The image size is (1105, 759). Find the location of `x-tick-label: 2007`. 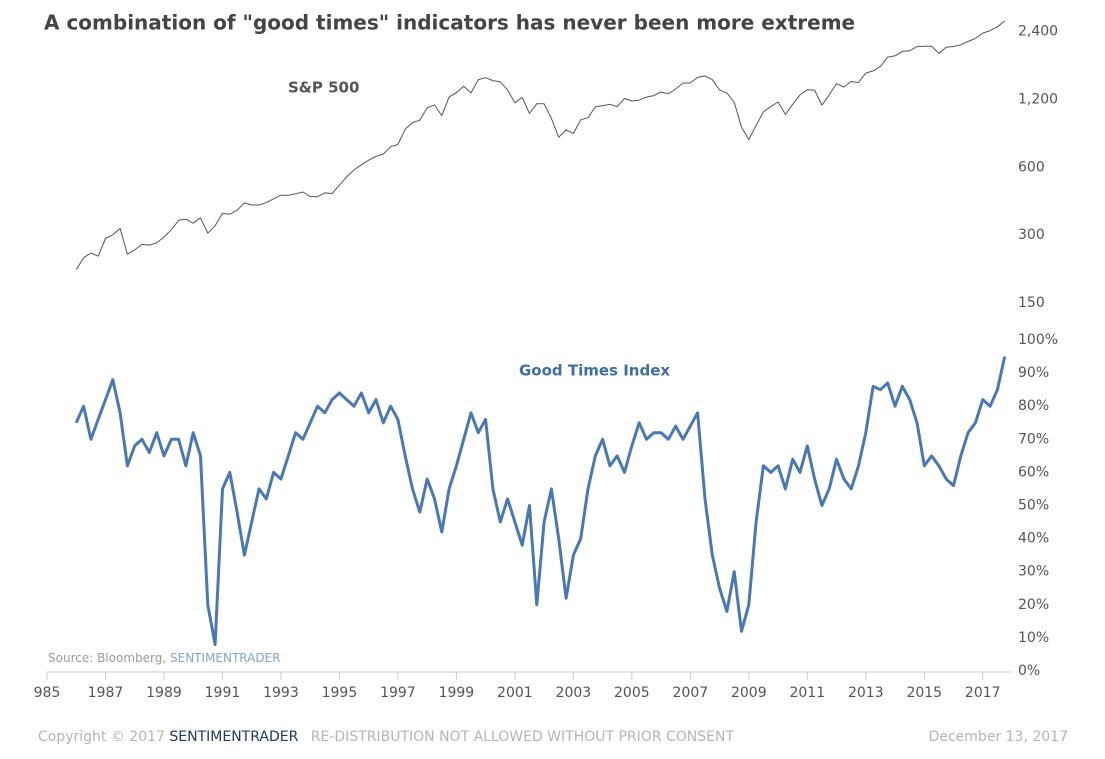

x-tick-label: 2007 is located at coordinates (691, 693).